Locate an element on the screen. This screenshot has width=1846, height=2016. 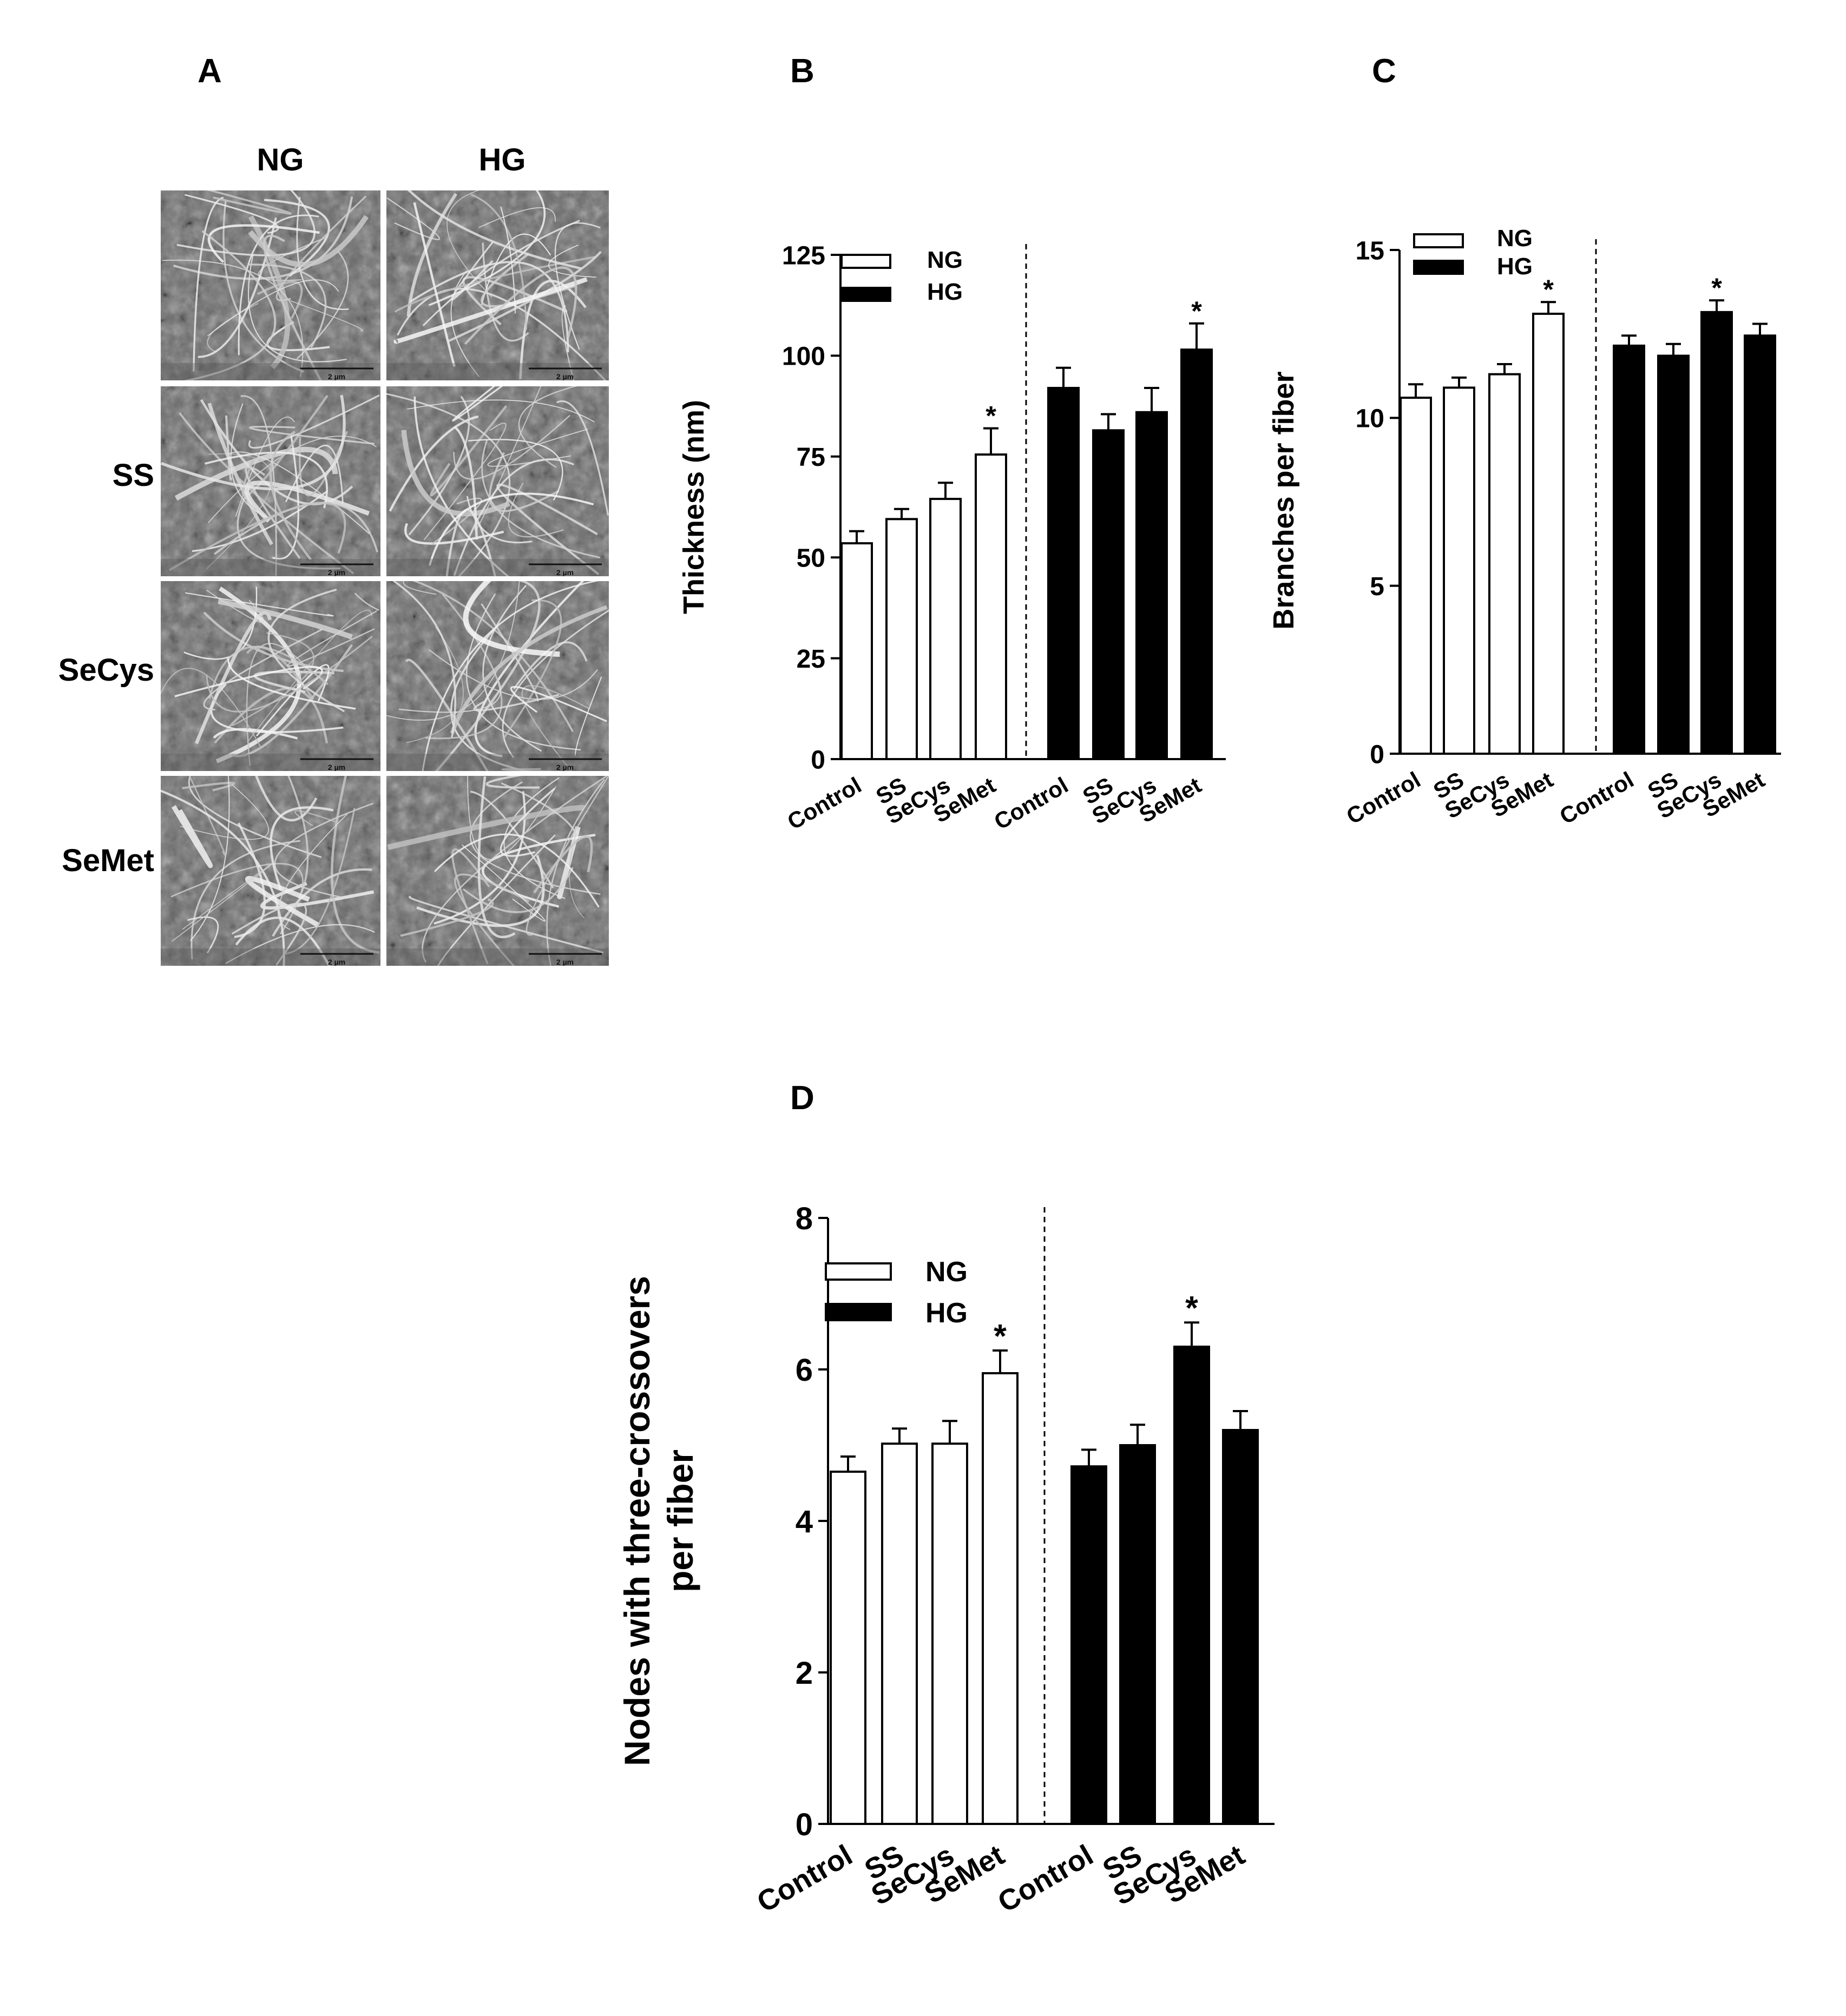
bar-ng-ss is located at coordinates (1459, 570).